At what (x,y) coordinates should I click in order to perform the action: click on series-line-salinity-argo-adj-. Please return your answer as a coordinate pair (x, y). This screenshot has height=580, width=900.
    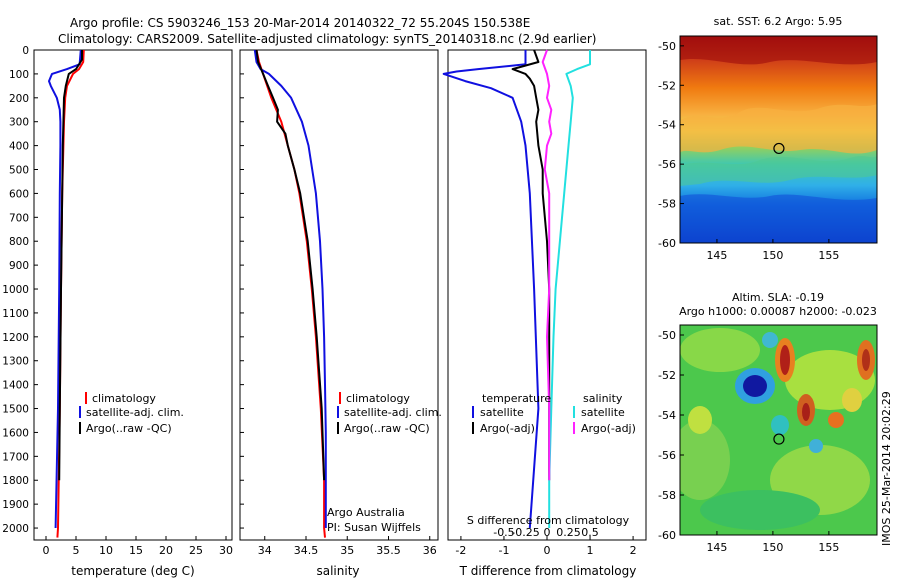
    Looking at the image, I should click on (547, 265).